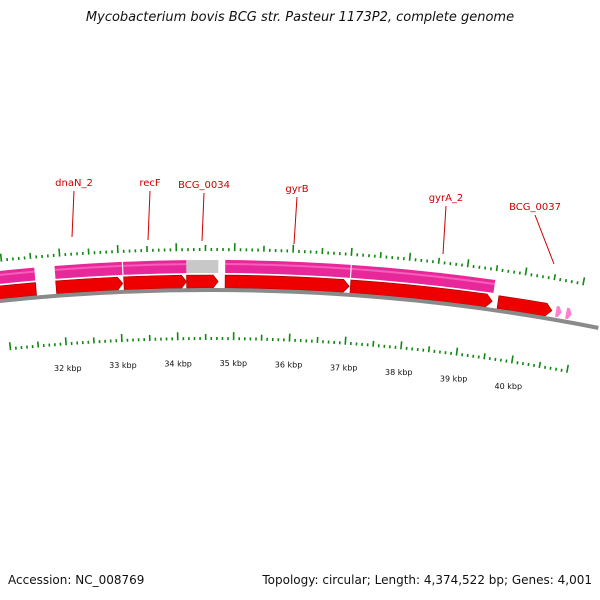 This screenshot has width=600, height=600. What do you see at coordinates (454, 378) in the screenshot?
I see `kbp-label: 39 kbp` at bounding box center [454, 378].